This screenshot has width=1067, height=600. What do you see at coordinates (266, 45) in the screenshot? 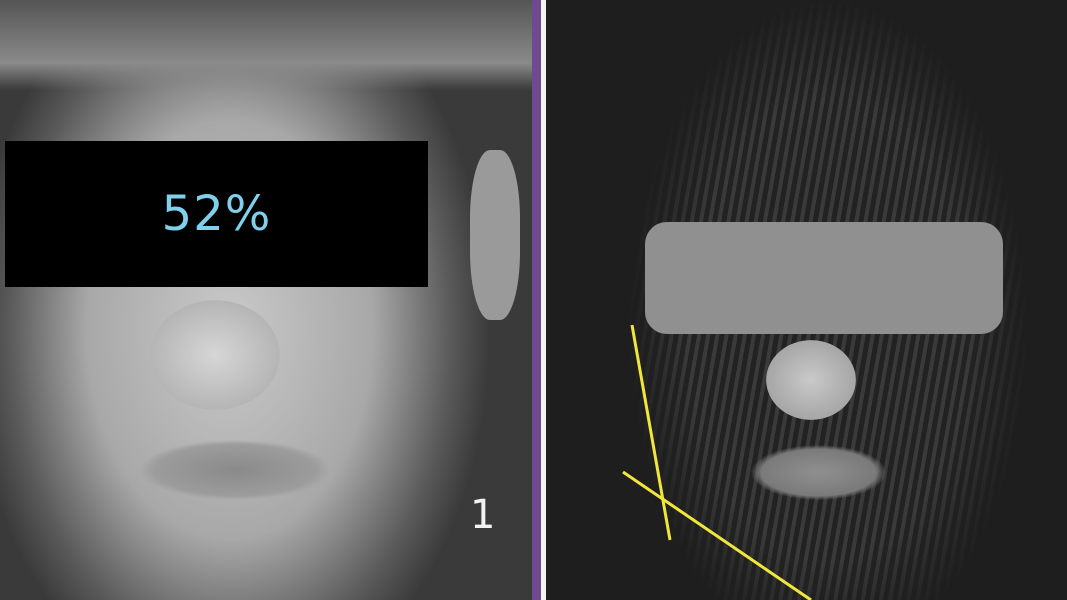
I see `hair` at bounding box center [266, 45].